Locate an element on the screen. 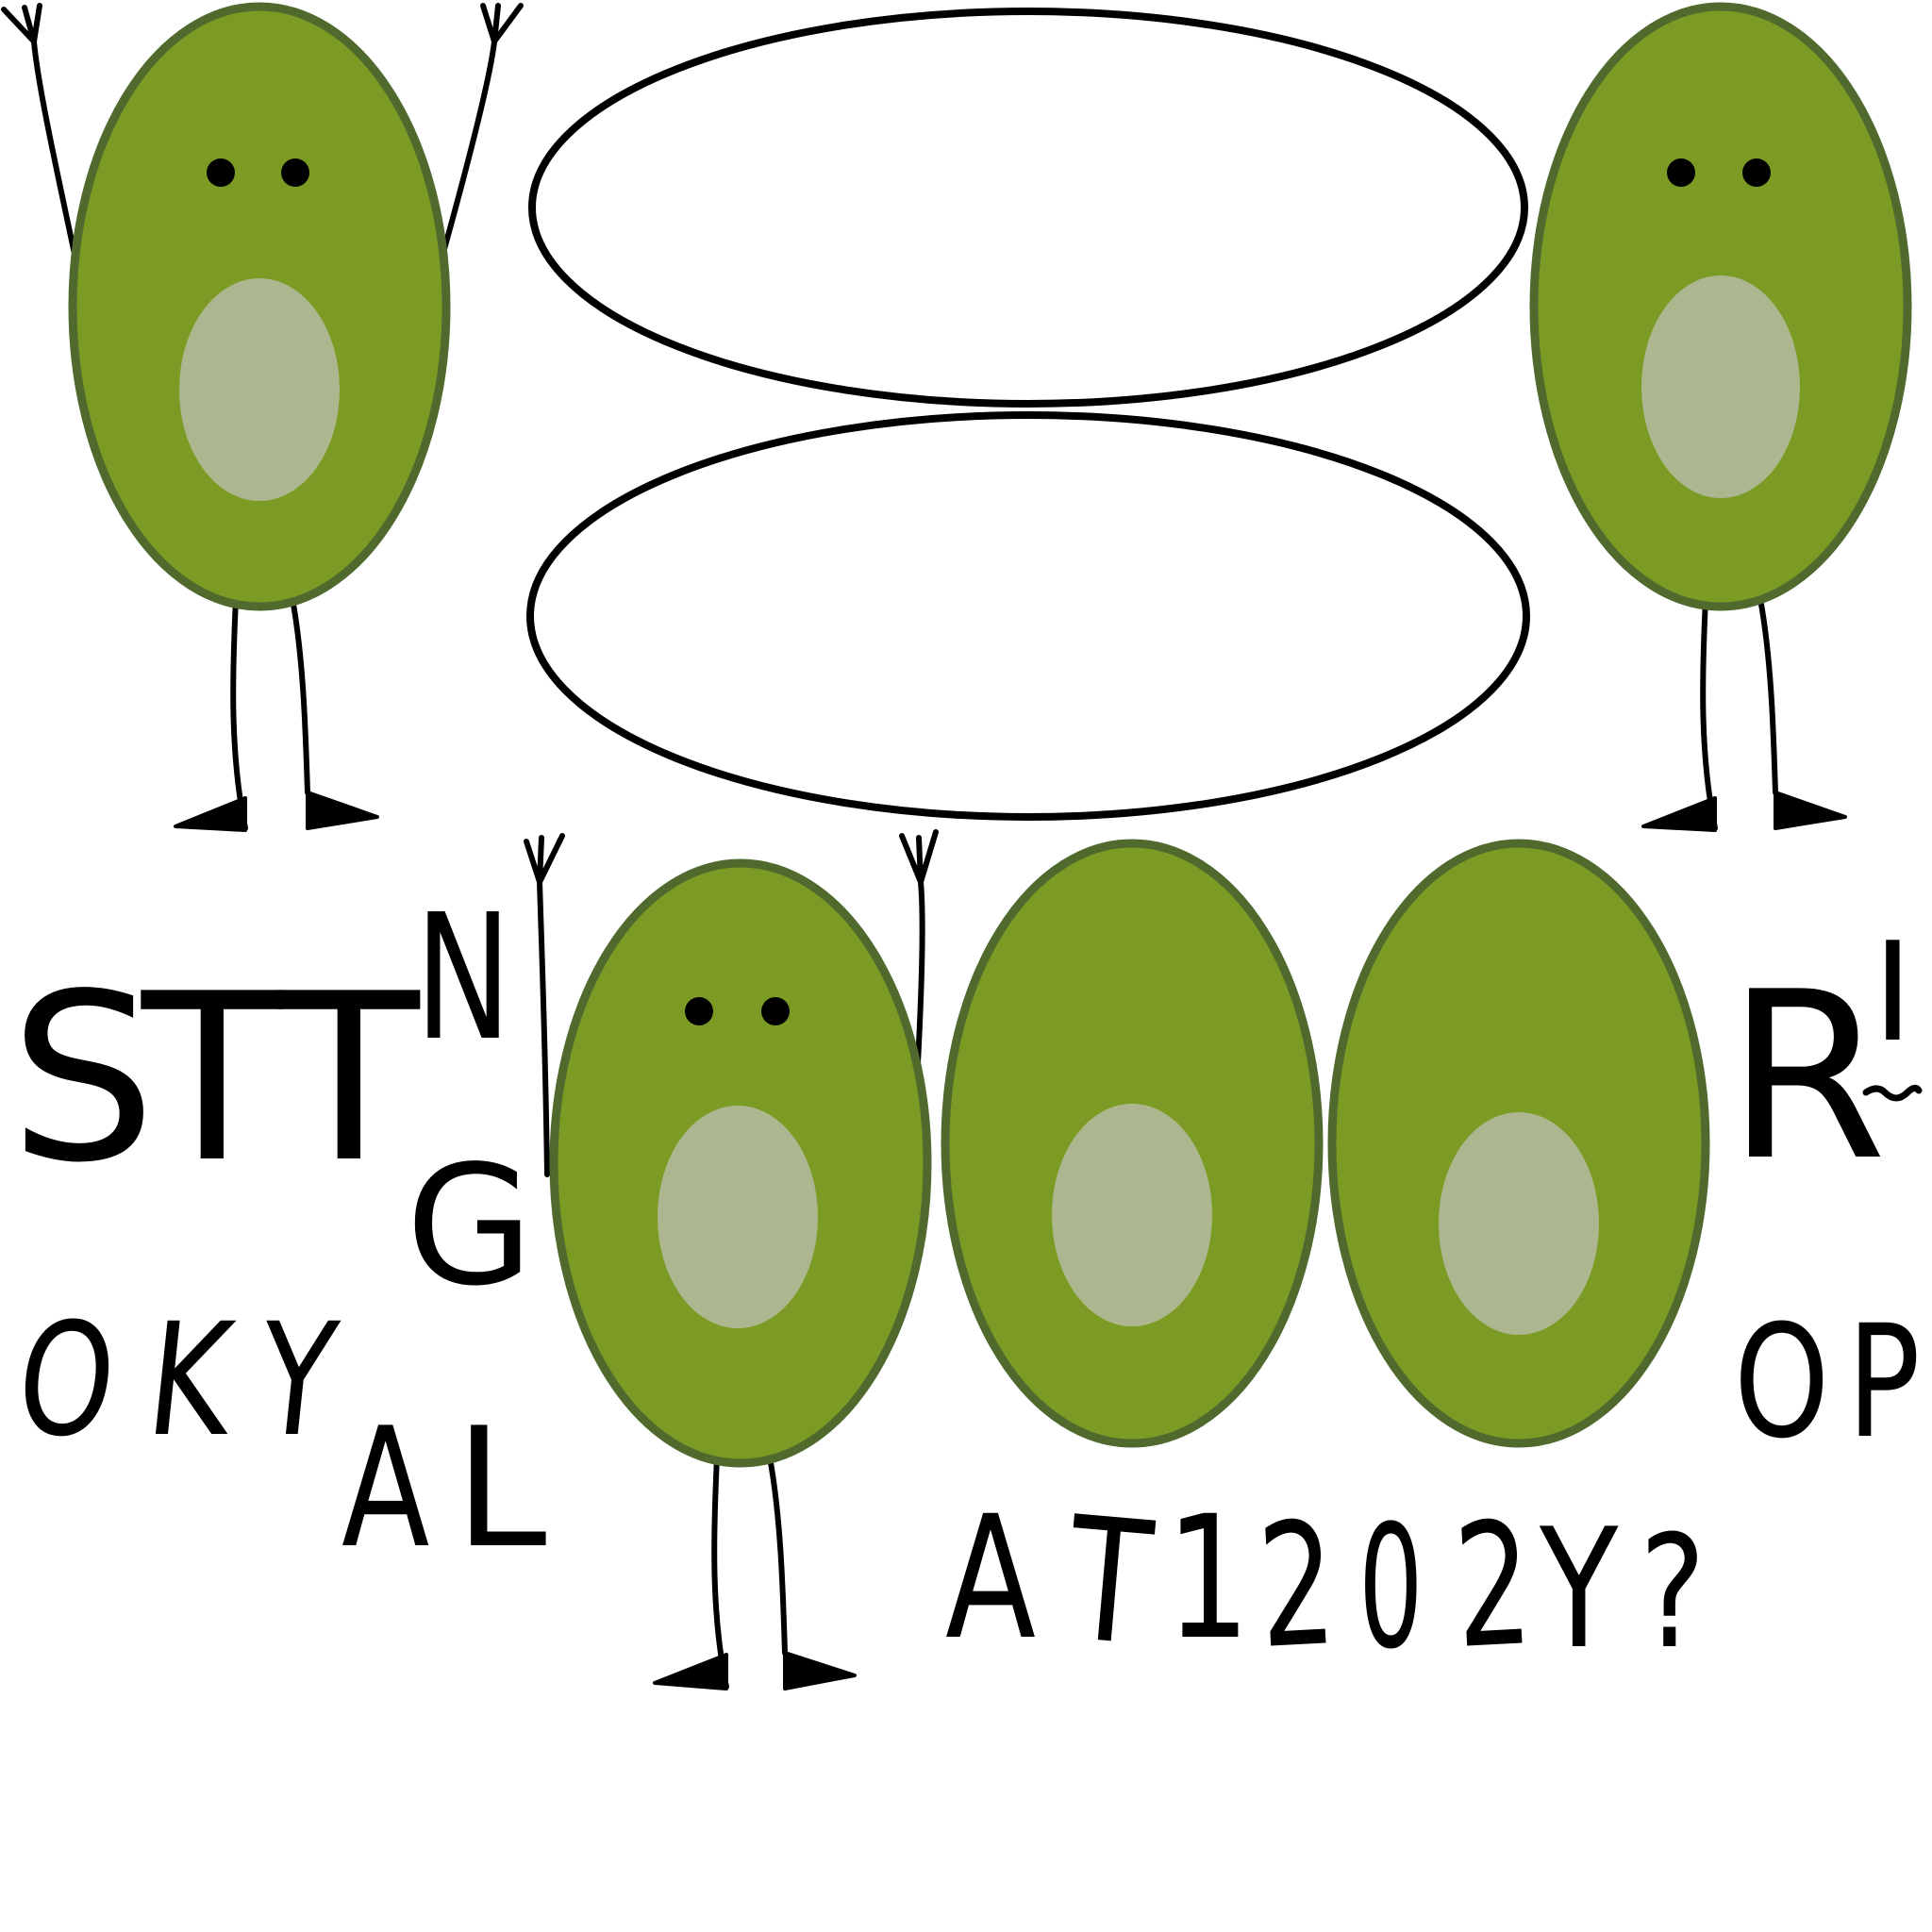  letter-i: I is located at coordinates (1893, 993).